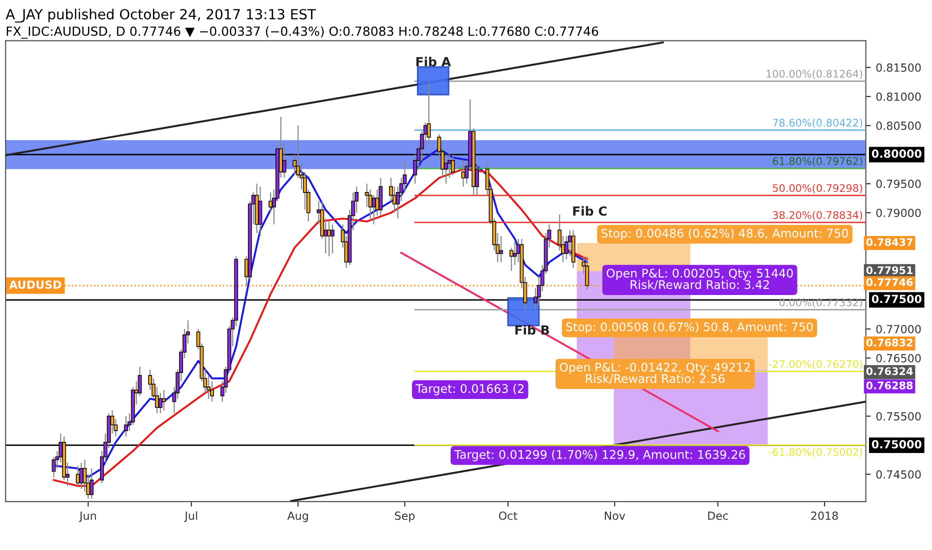 The image size is (932, 550). Describe the element at coordinates (889, 242) in the screenshot. I see `text: 0.78437` at that location.